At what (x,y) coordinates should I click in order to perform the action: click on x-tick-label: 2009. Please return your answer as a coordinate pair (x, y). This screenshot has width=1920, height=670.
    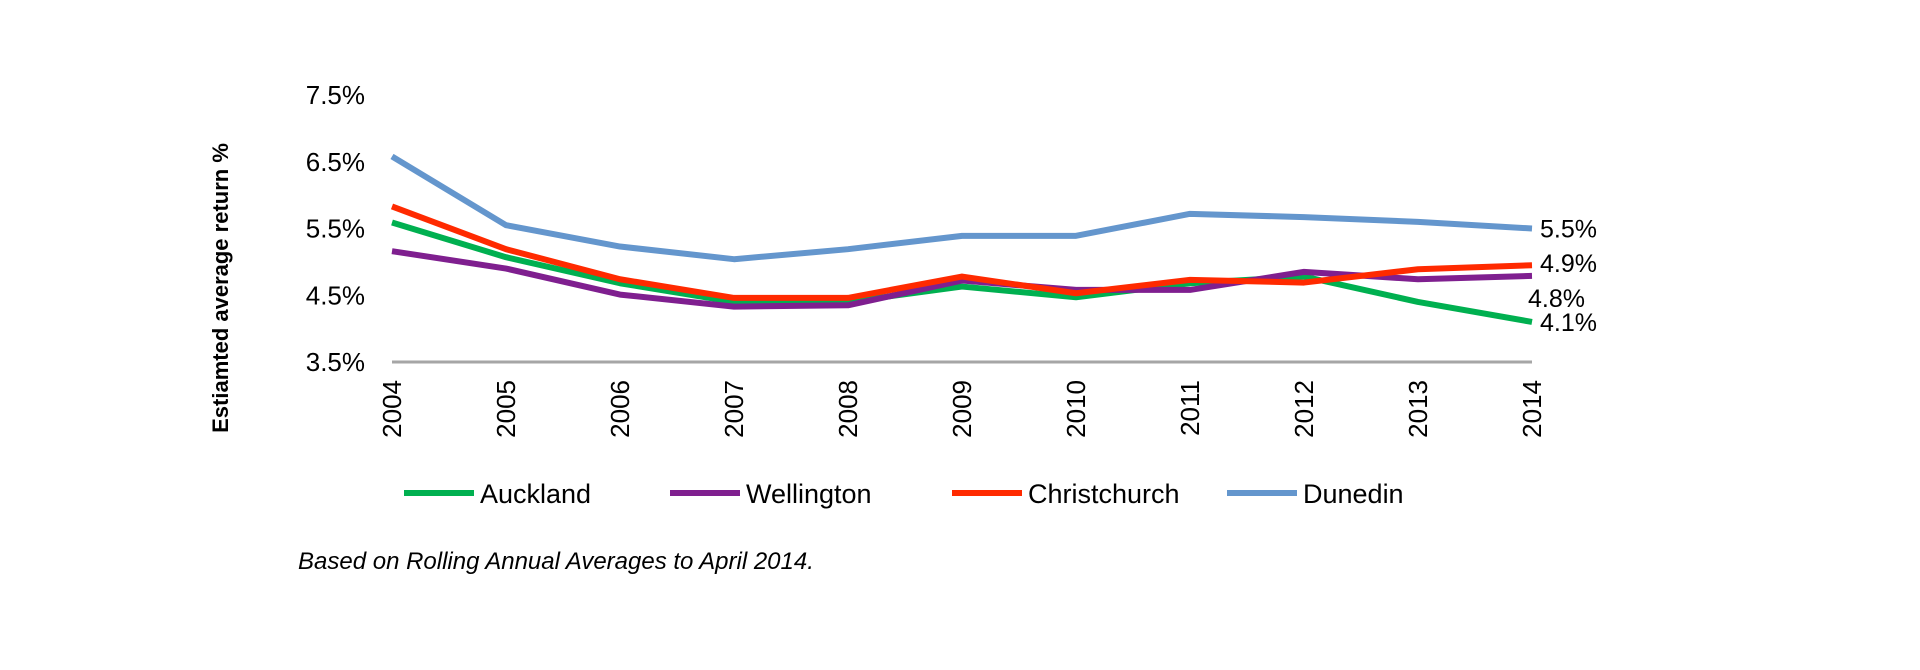
    Looking at the image, I should click on (962, 409).